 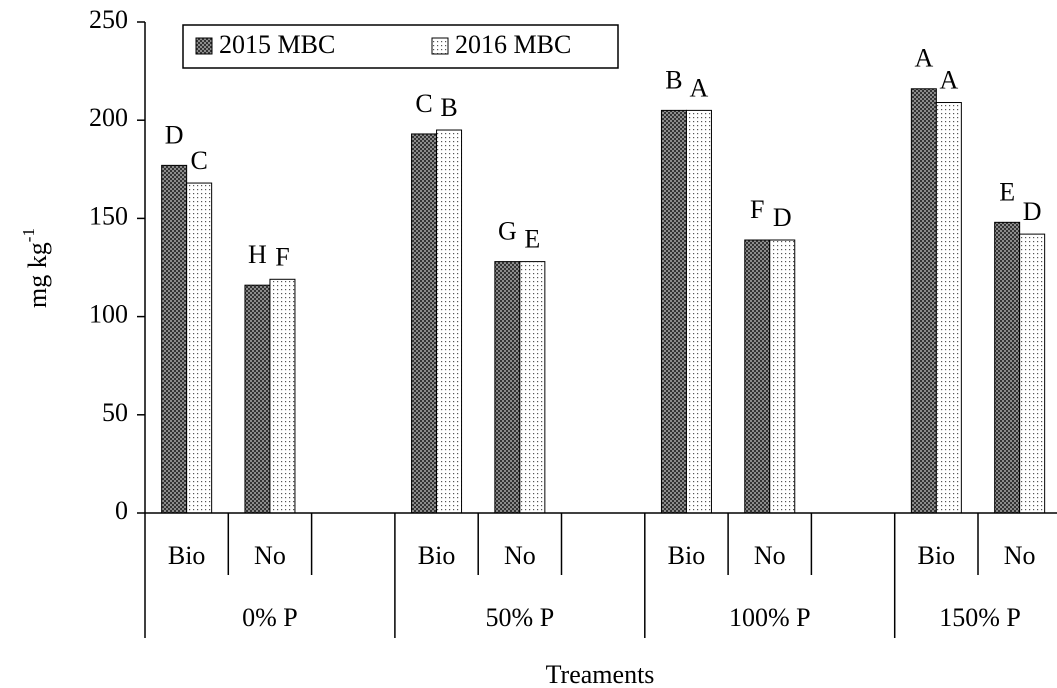 What do you see at coordinates (770, 617) in the screenshot?
I see `group-label: 100% P` at bounding box center [770, 617].